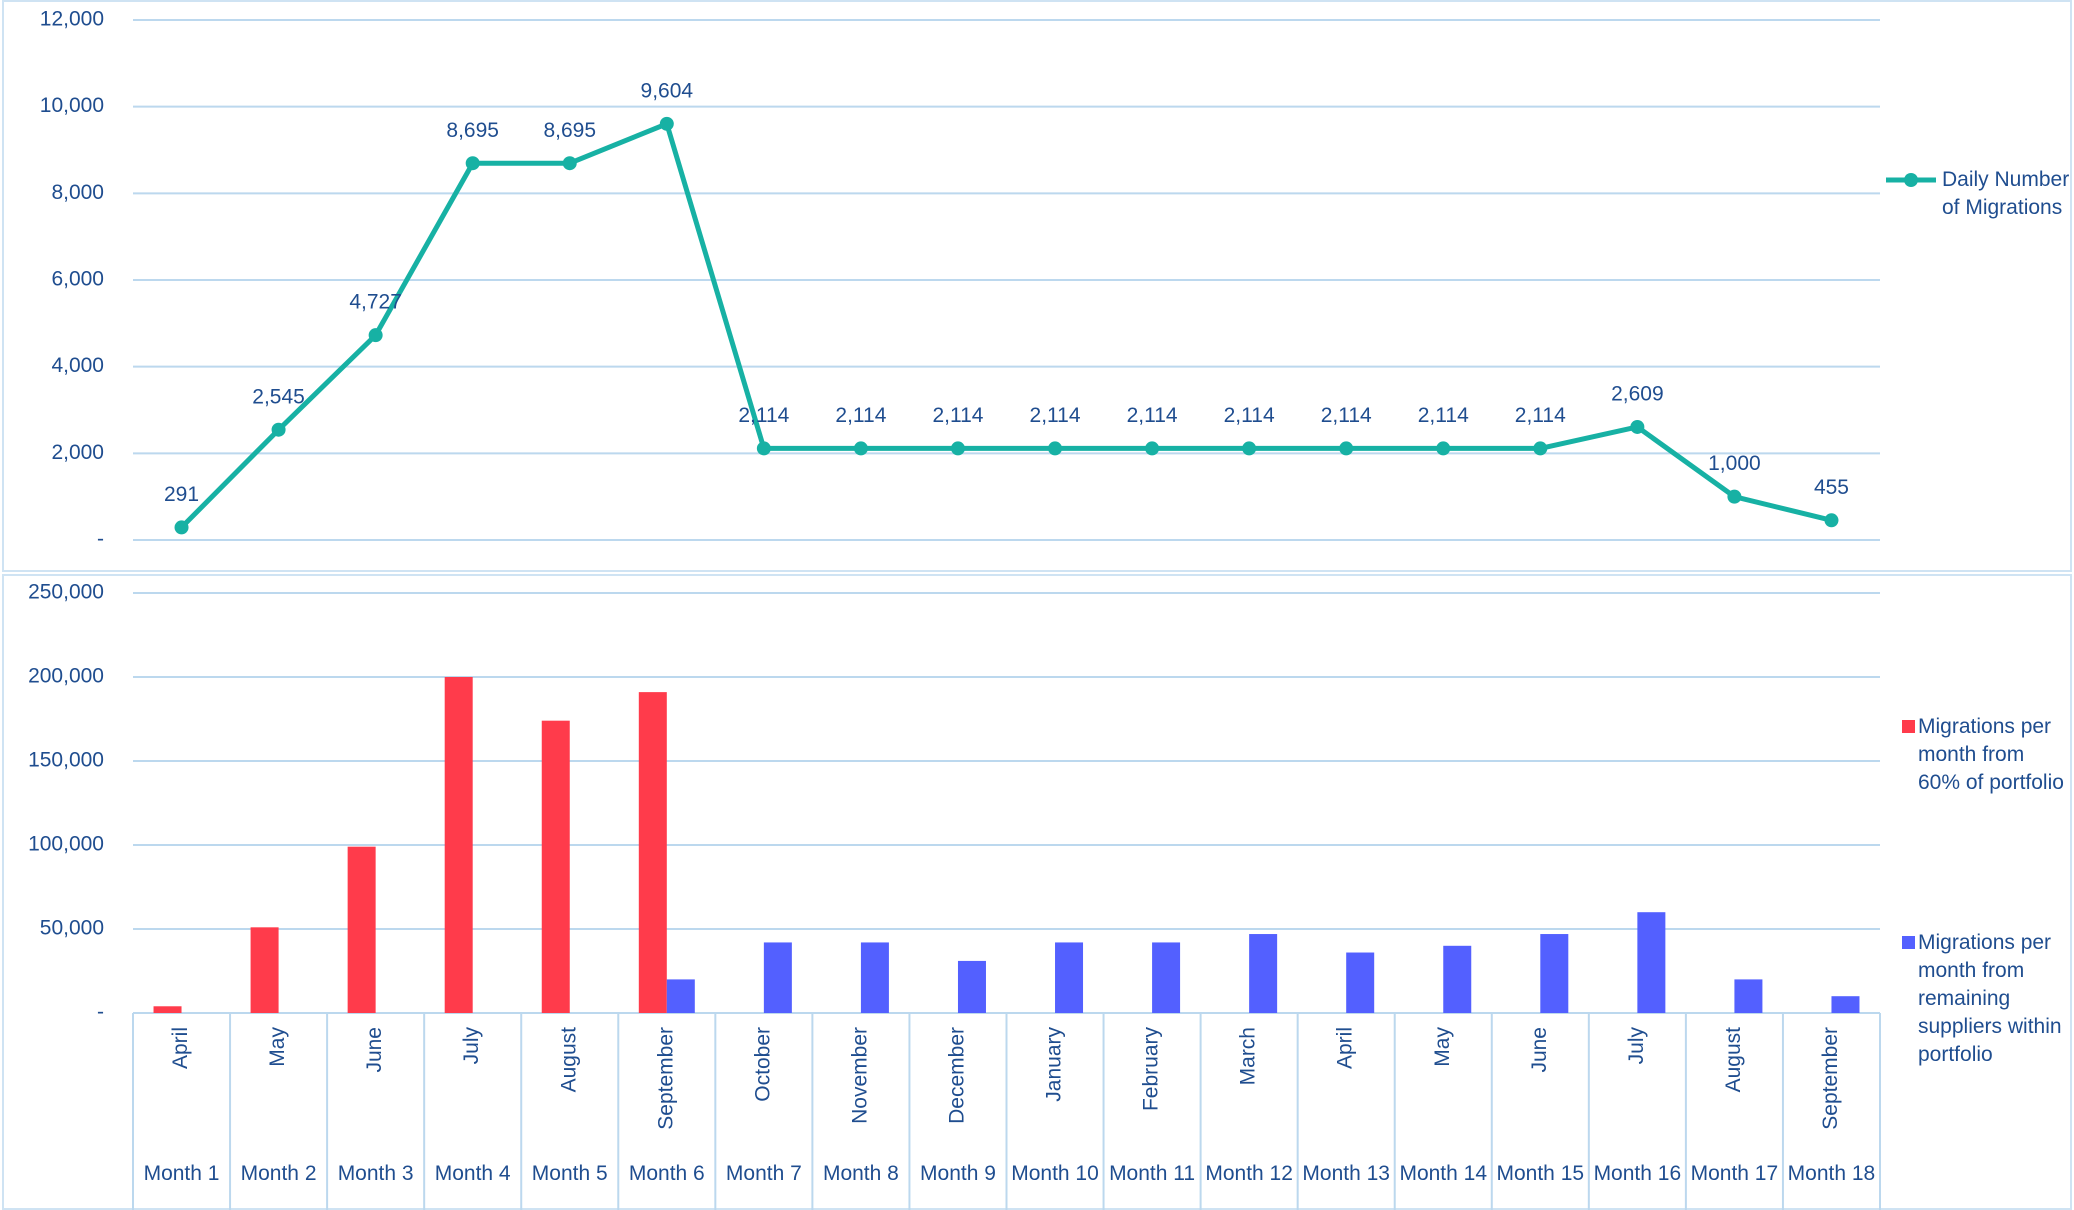  Describe the element at coordinates (860, 1173) in the screenshot. I see `period-label: Month 8` at that location.